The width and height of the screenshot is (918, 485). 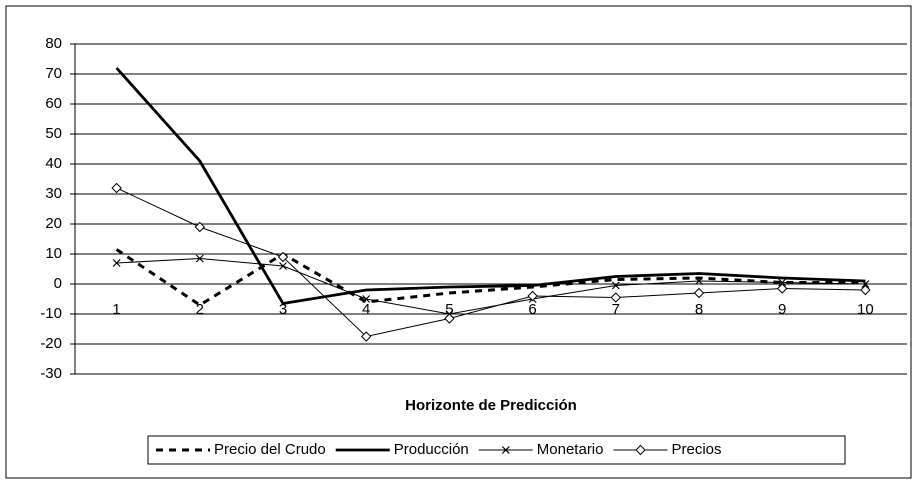 I want to click on x-tick-label: 1, so click(x=116, y=309).